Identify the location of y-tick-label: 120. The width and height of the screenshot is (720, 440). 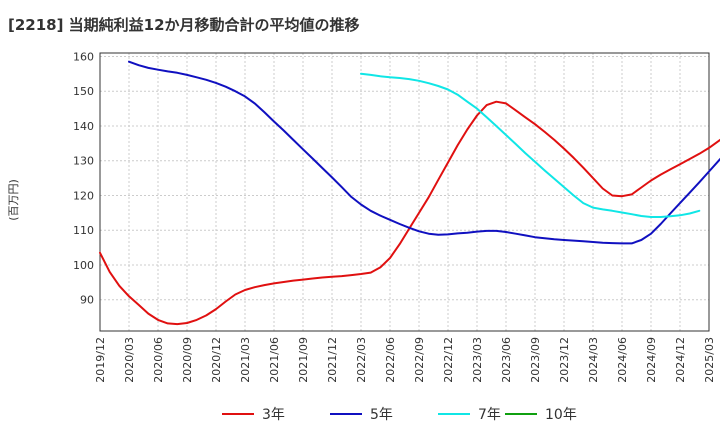
(83, 195).